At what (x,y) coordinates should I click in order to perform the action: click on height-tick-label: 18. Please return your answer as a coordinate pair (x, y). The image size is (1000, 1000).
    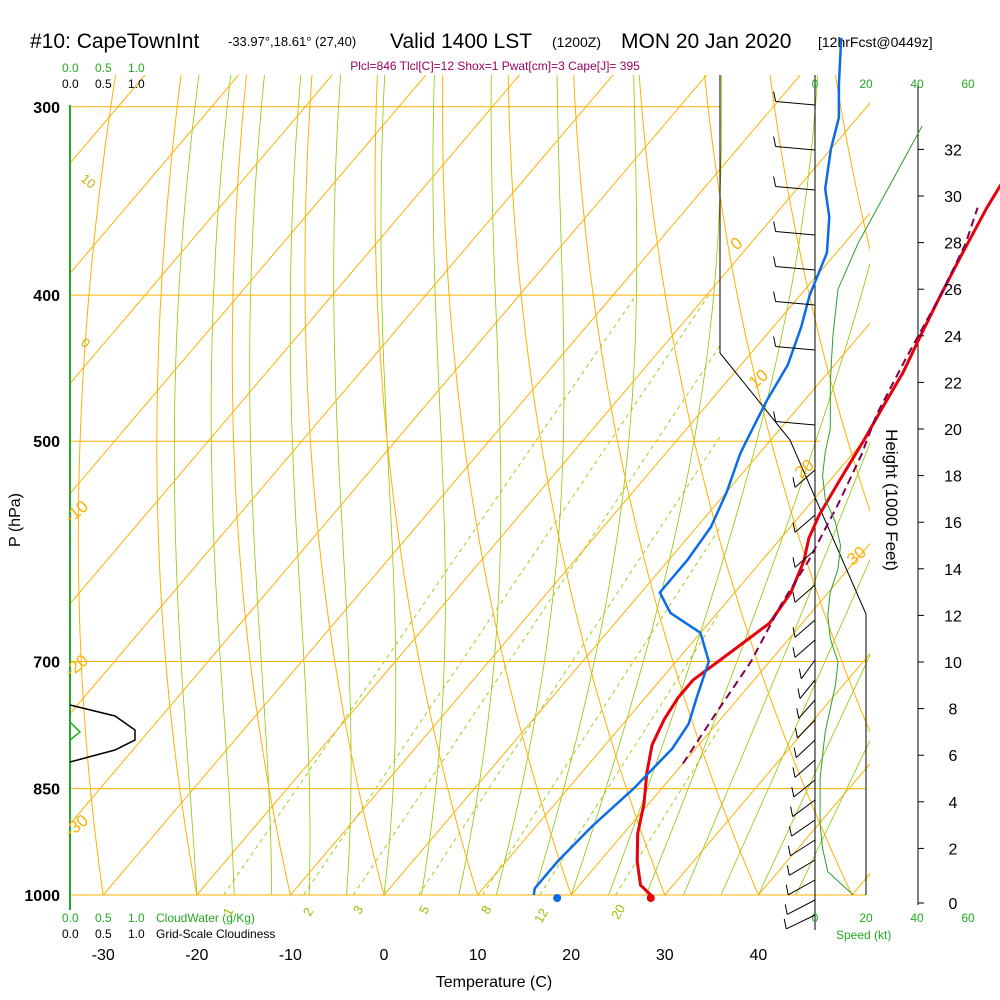
    Looking at the image, I should click on (953, 477).